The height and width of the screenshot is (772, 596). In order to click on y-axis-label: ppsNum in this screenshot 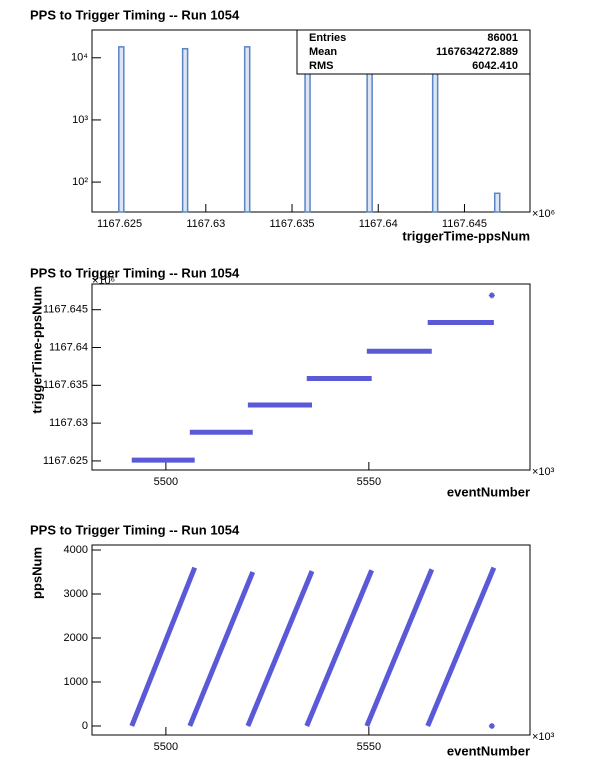, I will do `click(36, 573)`.